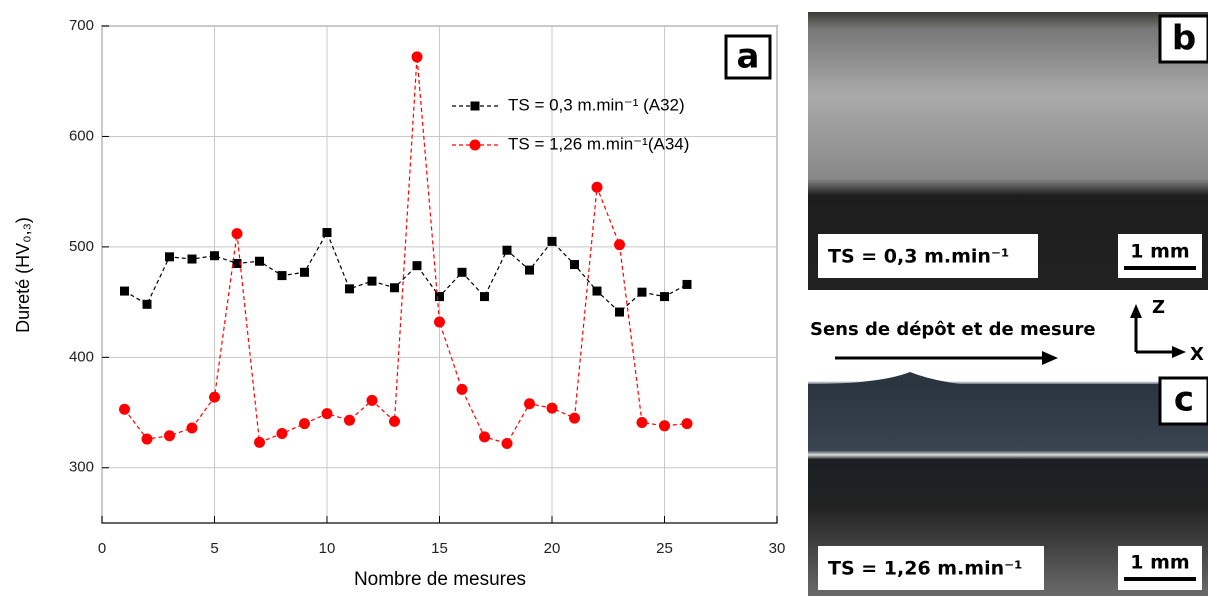  Describe the element at coordinates (777, 548) in the screenshot. I see `x-tick-label: 30` at that location.